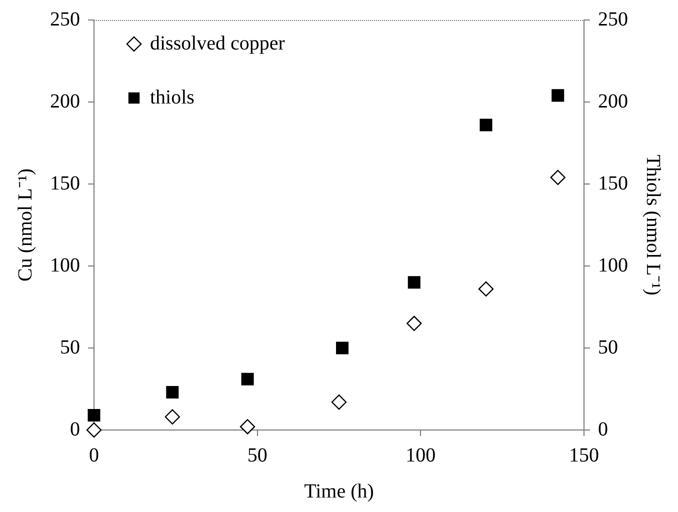 The height and width of the screenshot is (512, 678). Describe the element at coordinates (25, 225) in the screenshot. I see `y-axis-title: Cu (nmol L⁻¹)` at that location.